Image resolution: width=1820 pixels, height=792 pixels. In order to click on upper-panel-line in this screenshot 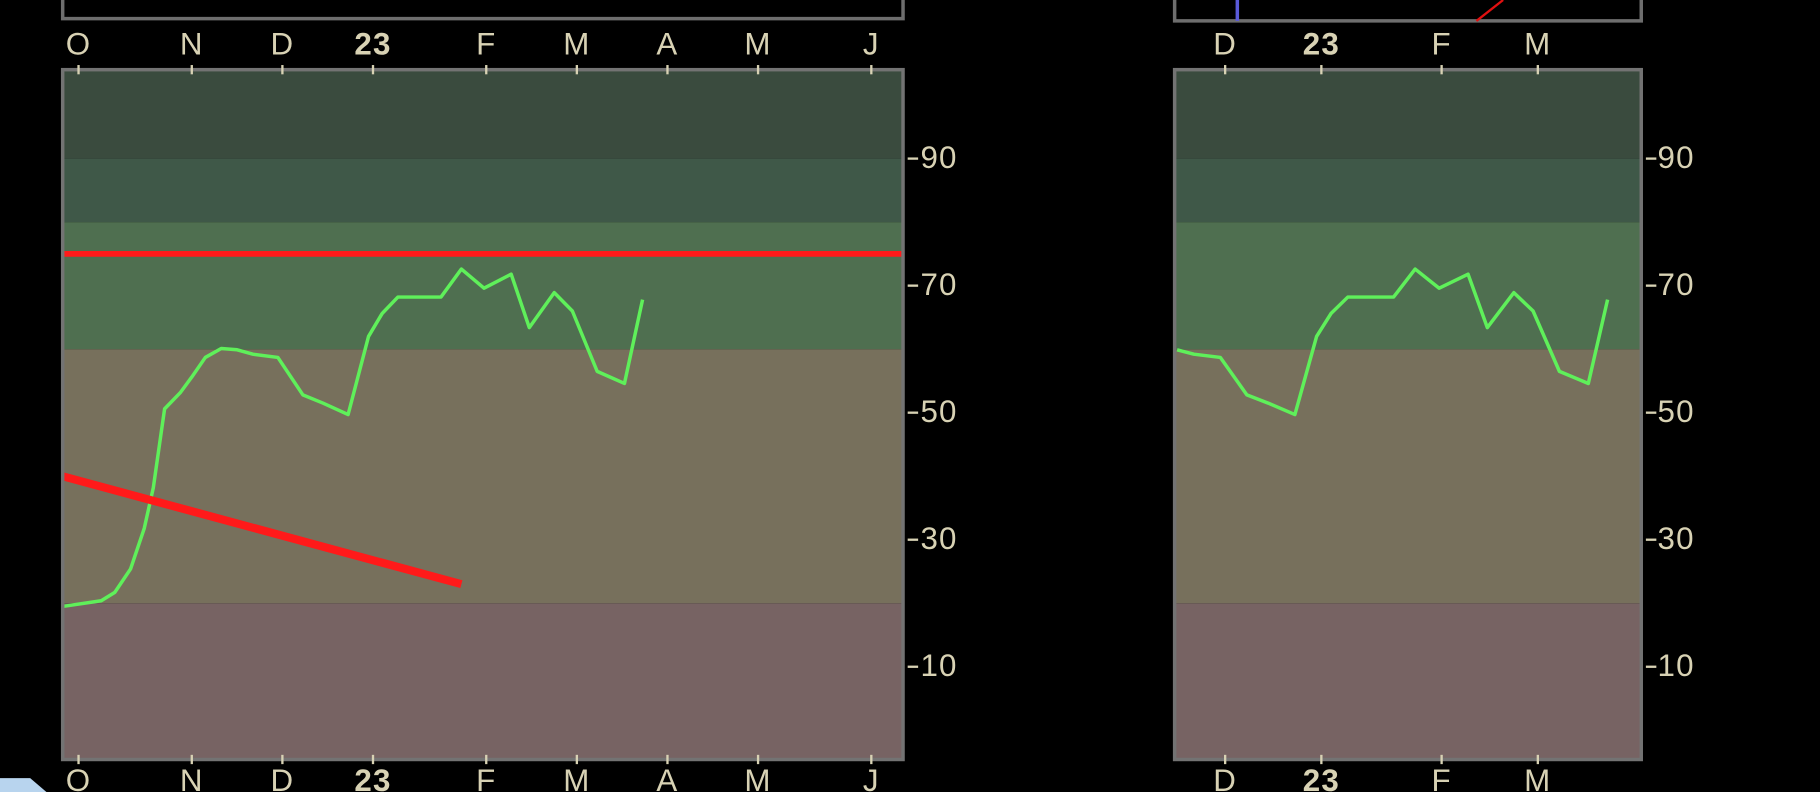, I will do `click(1489, 11)`.